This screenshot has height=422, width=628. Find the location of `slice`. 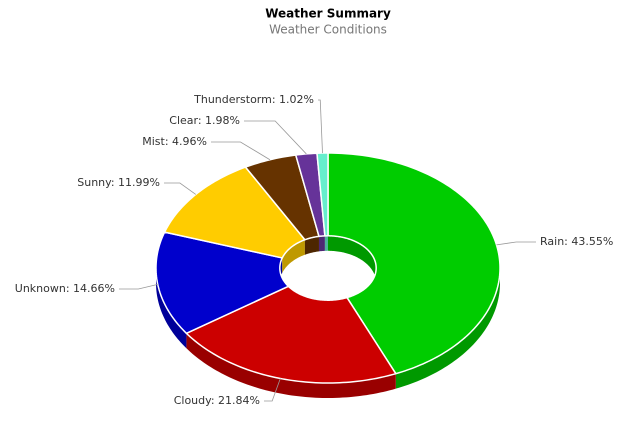

slice is located at coordinates (322, 194).